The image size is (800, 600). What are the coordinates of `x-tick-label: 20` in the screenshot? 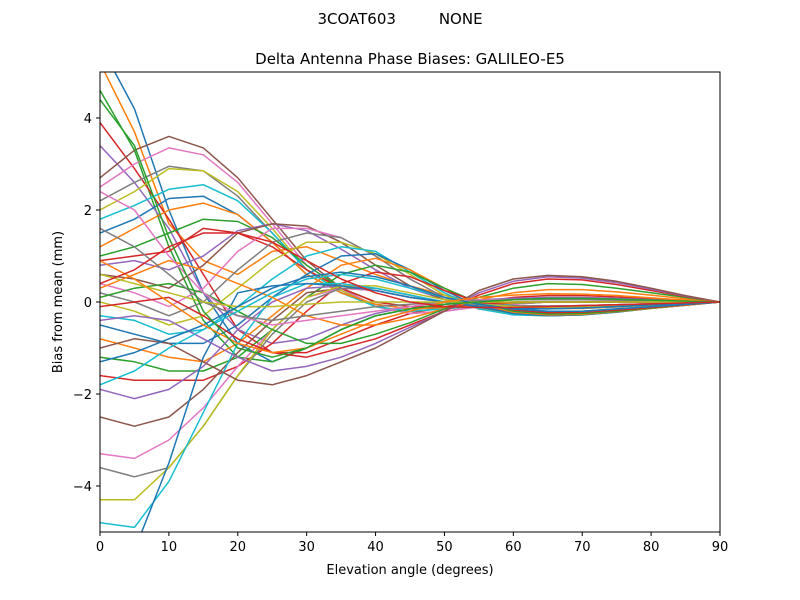 It's located at (238, 547).